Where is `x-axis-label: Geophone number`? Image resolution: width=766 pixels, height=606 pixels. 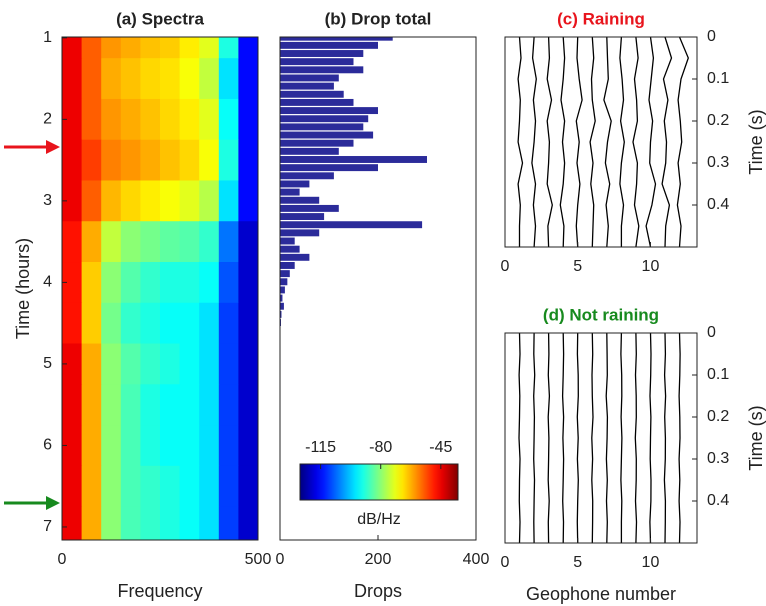 x-axis-label: Geophone number is located at coordinates (601, 594).